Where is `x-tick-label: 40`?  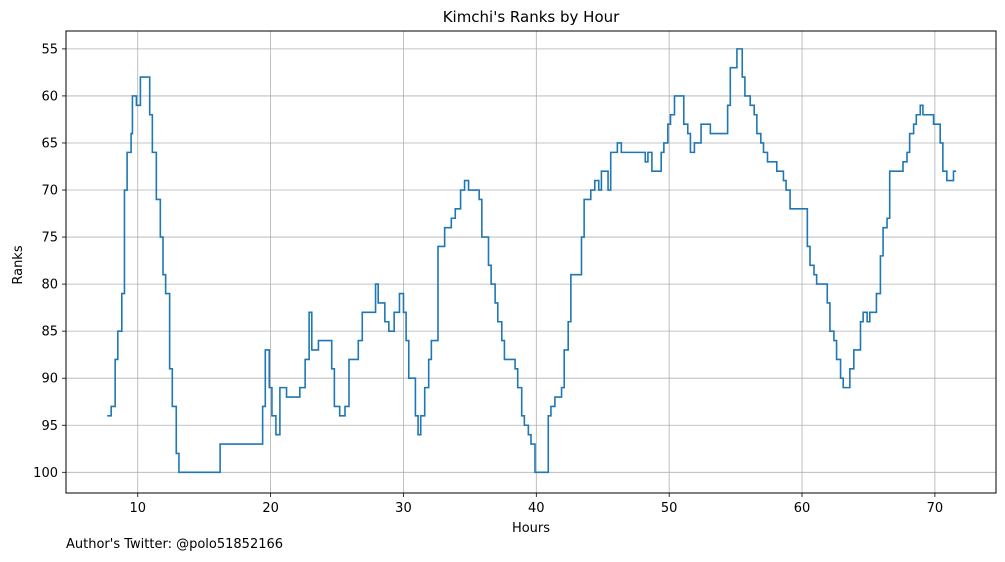 x-tick-label: 40 is located at coordinates (536, 508).